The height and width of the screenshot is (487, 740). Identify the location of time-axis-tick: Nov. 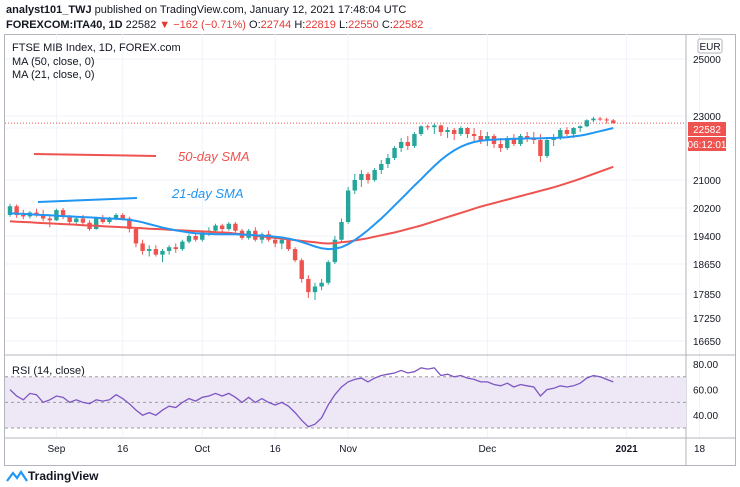
(348, 449).